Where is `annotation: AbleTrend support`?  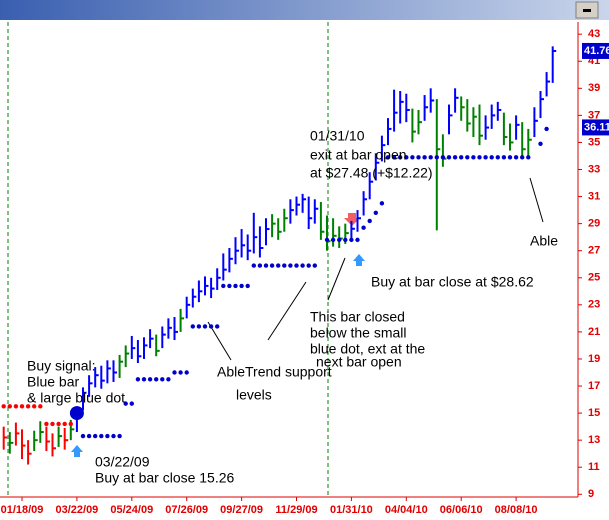 annotation: AbleTrend support is located at coordinates (274, 372).